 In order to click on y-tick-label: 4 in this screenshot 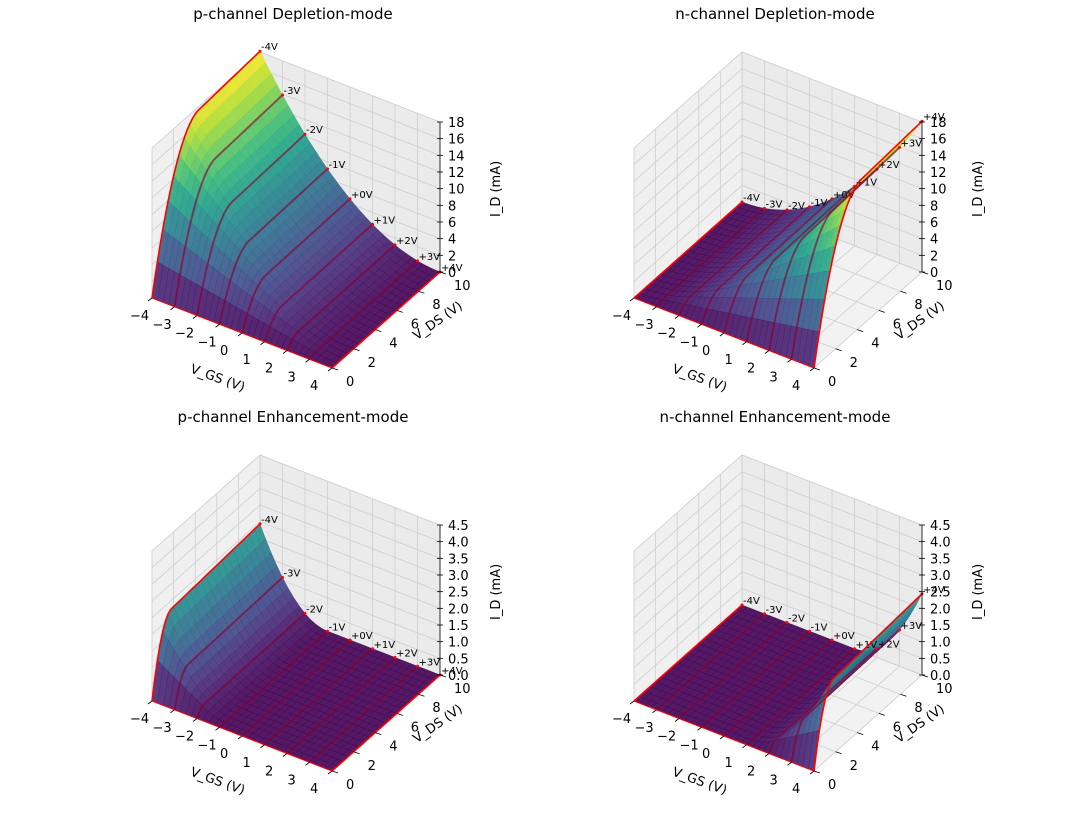, I will do `click(875, 747)`.